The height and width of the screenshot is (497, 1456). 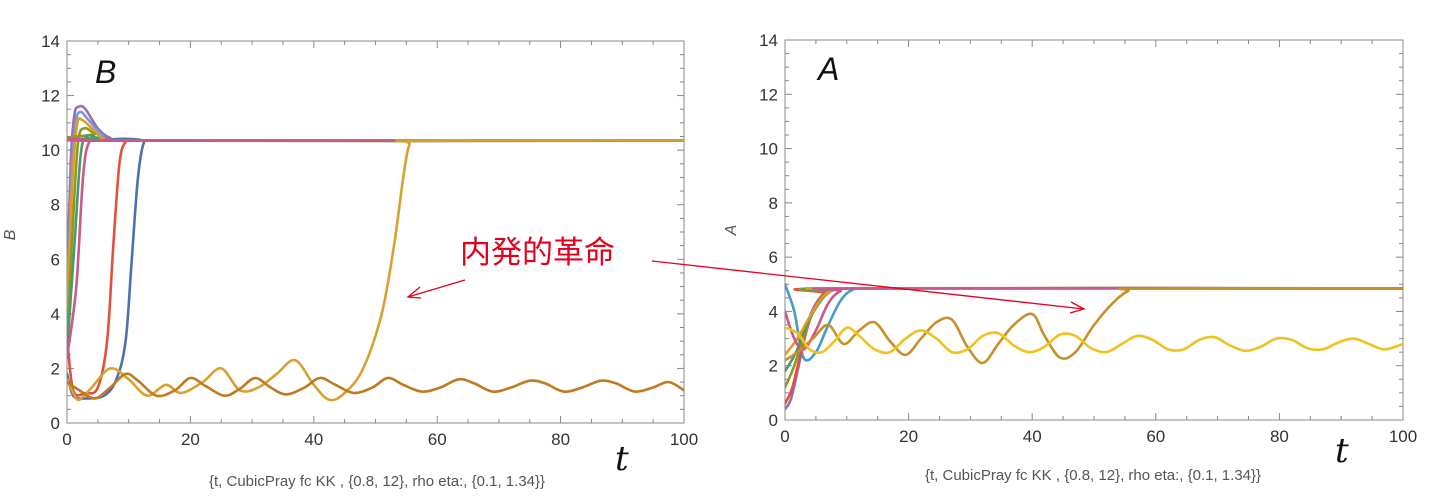 What do you see at coordinates (1155, 436) in the screenshot?
I see `panel-a-xtick-label: 60` at bounding box center [1155, 436].